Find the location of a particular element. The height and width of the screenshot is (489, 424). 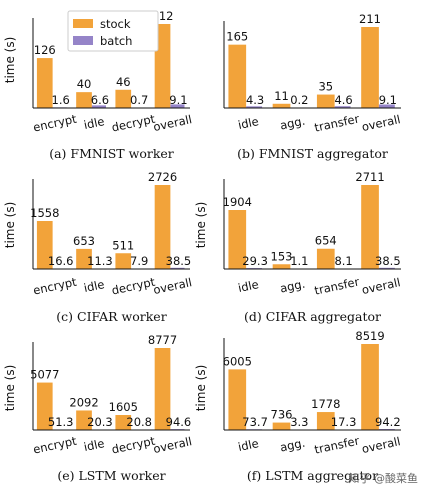

stock-value-label: 8777 is located at coordinates (162, 340).